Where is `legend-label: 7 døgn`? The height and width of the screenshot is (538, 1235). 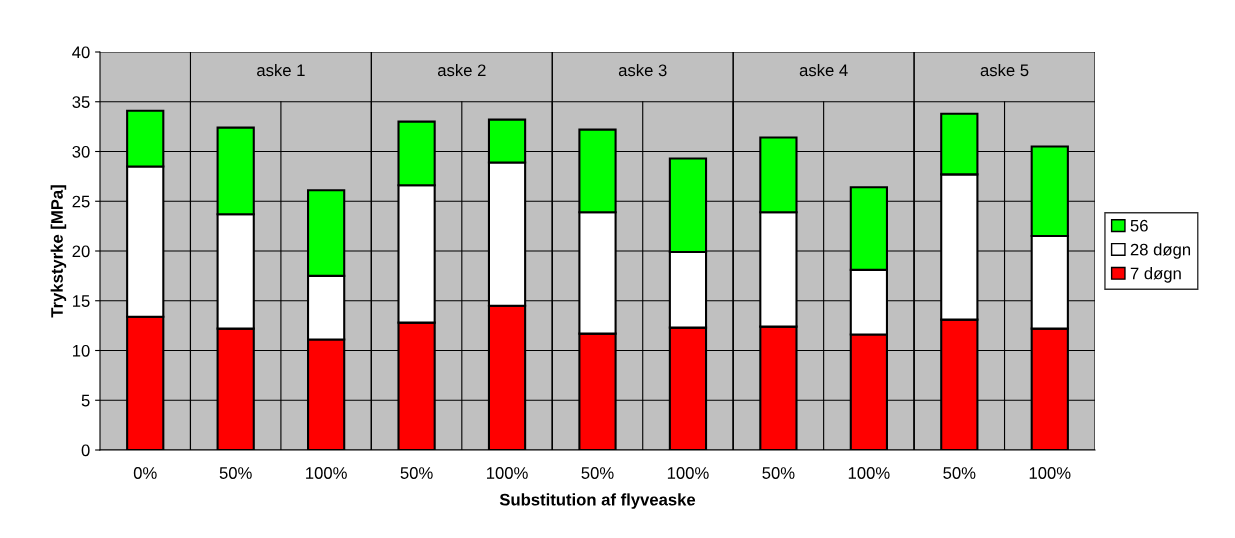 legend-label: 7 døgn is located at coordinates (1155, 275).